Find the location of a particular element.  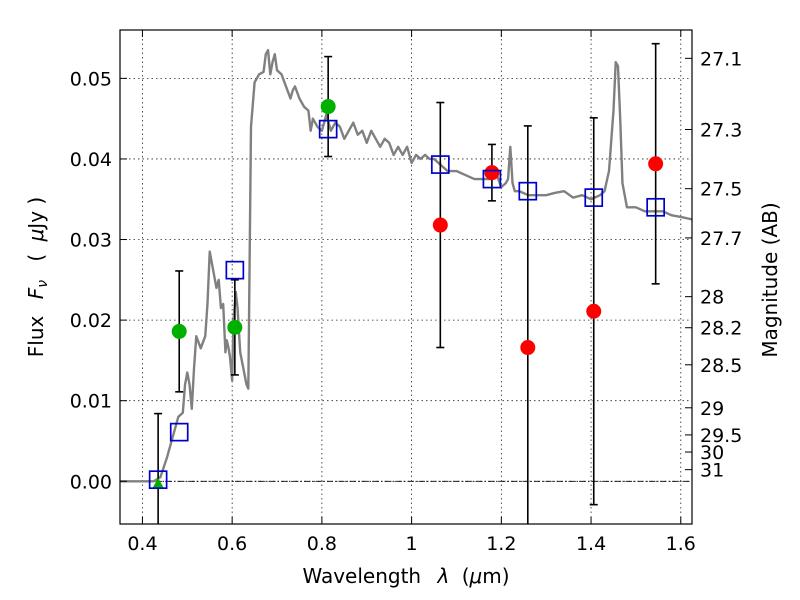

y-axis-label-symbol: F is located at coordinates (36, 293).